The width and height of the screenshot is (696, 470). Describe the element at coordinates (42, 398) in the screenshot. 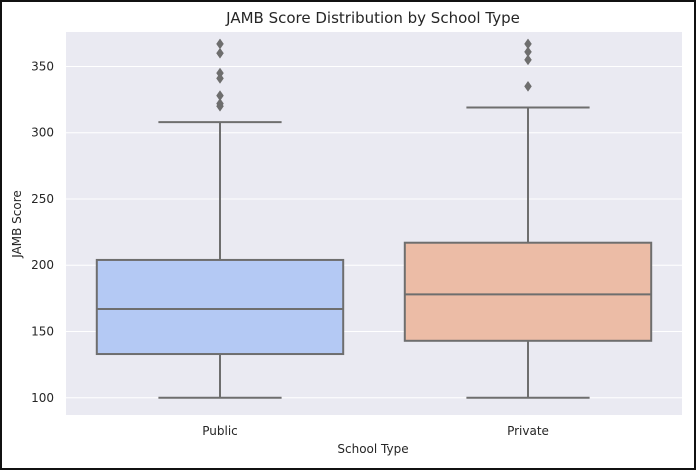

I see `y-tick-label-100: 100` at that location.